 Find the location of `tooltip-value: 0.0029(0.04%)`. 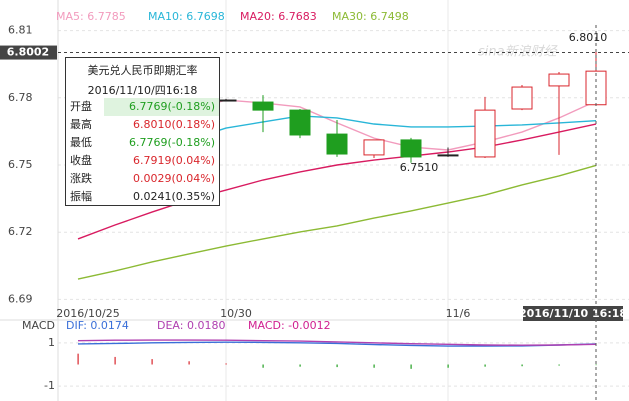

tooltip-value: 0.0029(0.04%) is located at coordinates (173, 178).